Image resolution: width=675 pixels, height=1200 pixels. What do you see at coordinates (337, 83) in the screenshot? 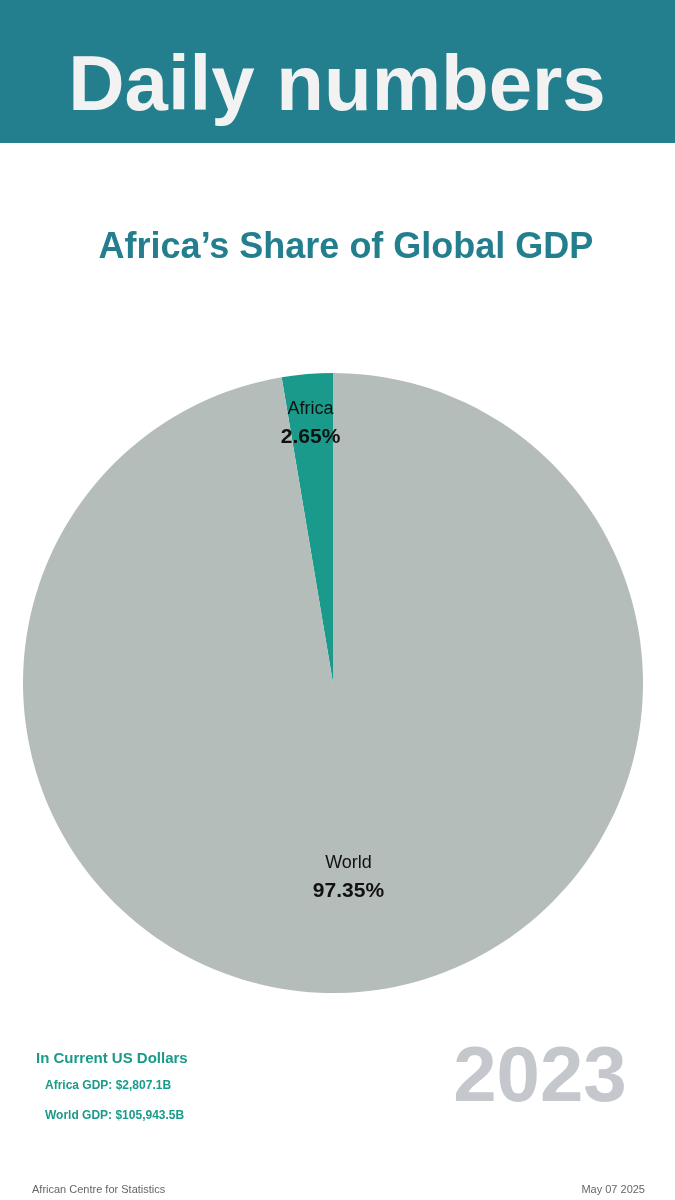
I see `chart-title: Daily numbers` at bounding box center [337, 83].